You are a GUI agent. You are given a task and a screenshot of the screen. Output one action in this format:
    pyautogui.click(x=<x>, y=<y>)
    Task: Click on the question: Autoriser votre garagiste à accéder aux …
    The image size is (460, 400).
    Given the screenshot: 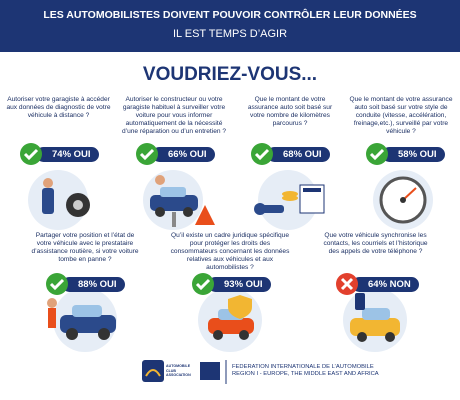 What is the action you would take?
    pyautogui.click(x=58, y=107)
    